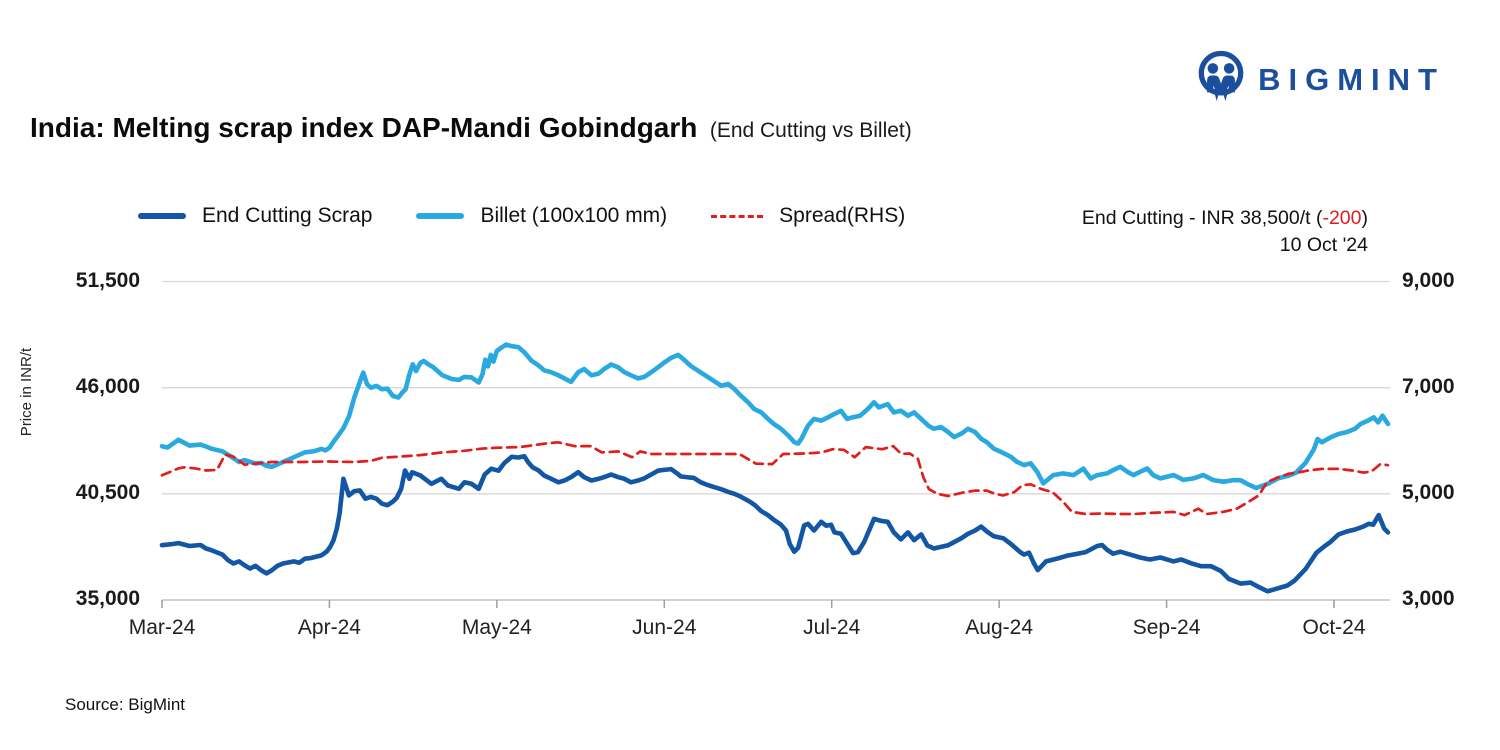 The width and height of the screenshot is (1500, 750). What do you see at coordinates (999, 627) in the screenshot?
I see `x-axis-label: Aug-24` at bounding box center [999, 627].